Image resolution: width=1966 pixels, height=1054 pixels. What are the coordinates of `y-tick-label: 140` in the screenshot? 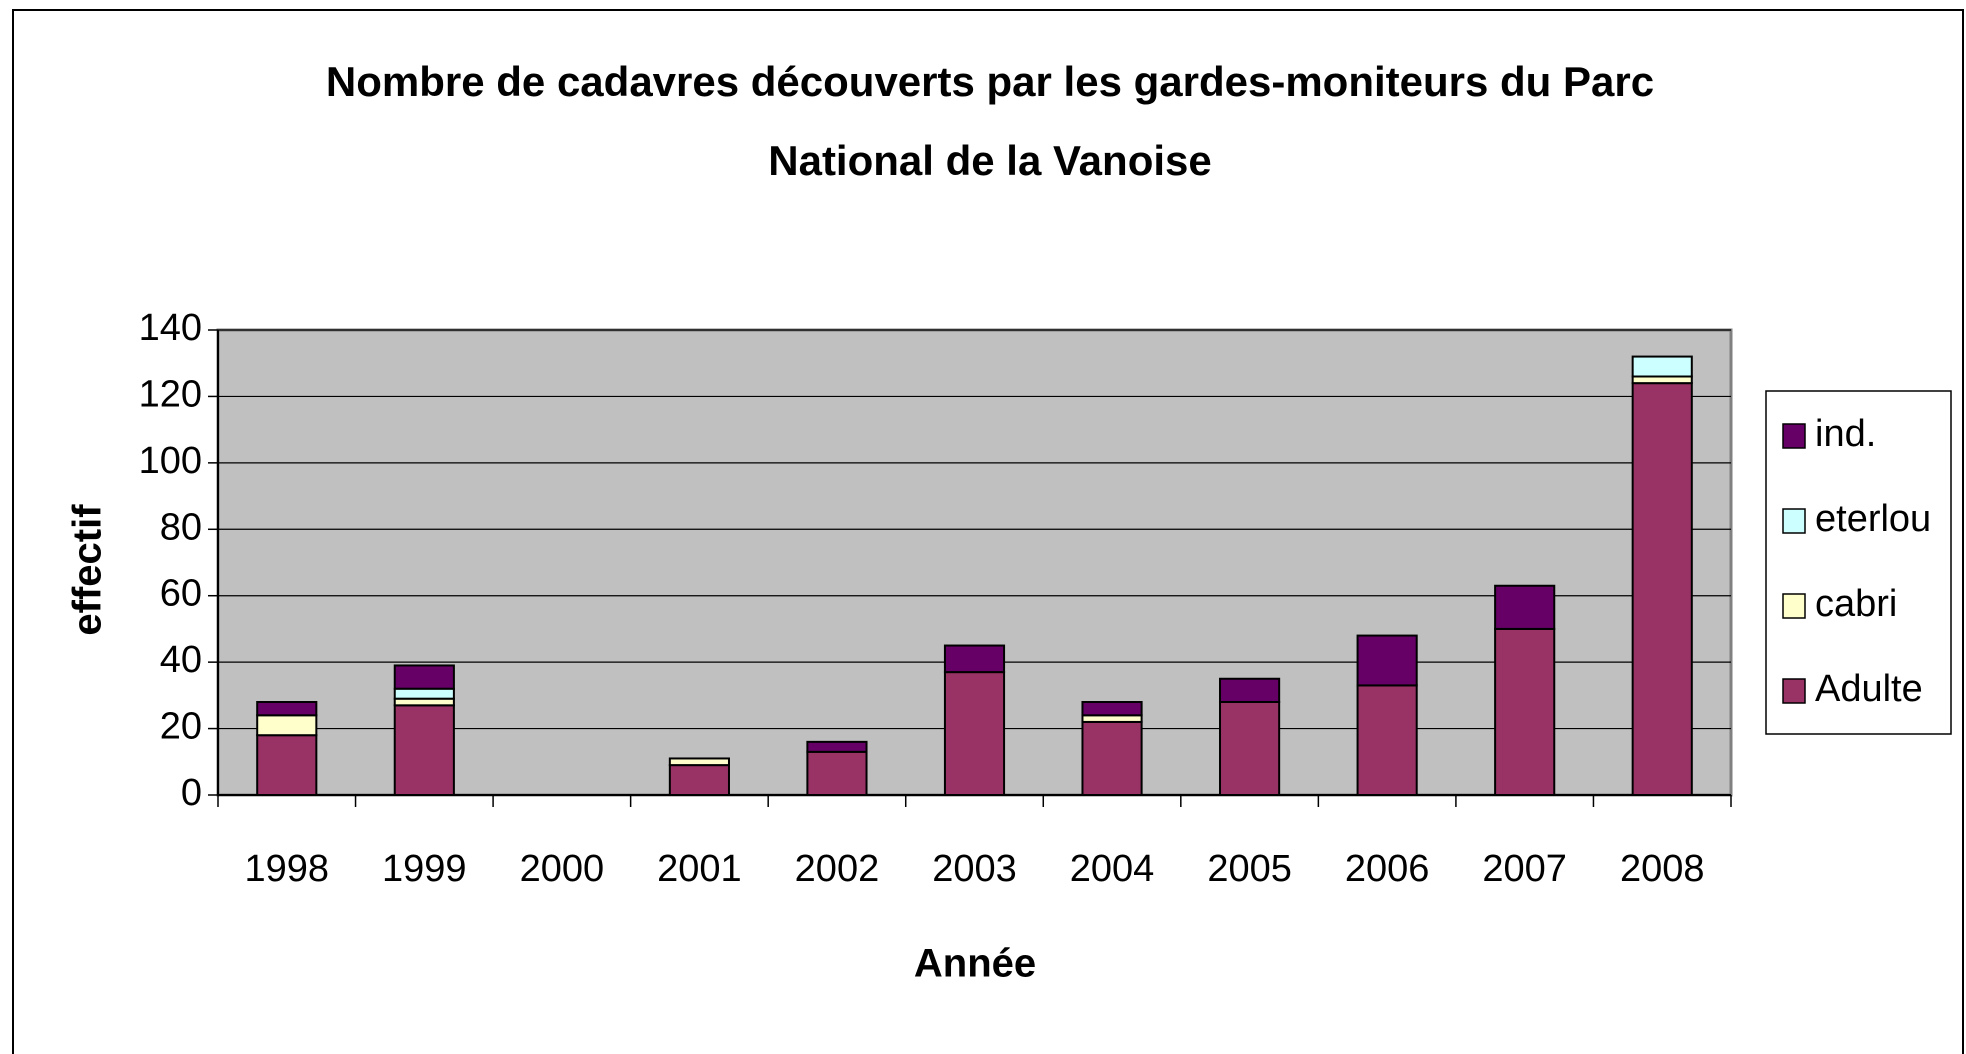 It's located at (170, 328).